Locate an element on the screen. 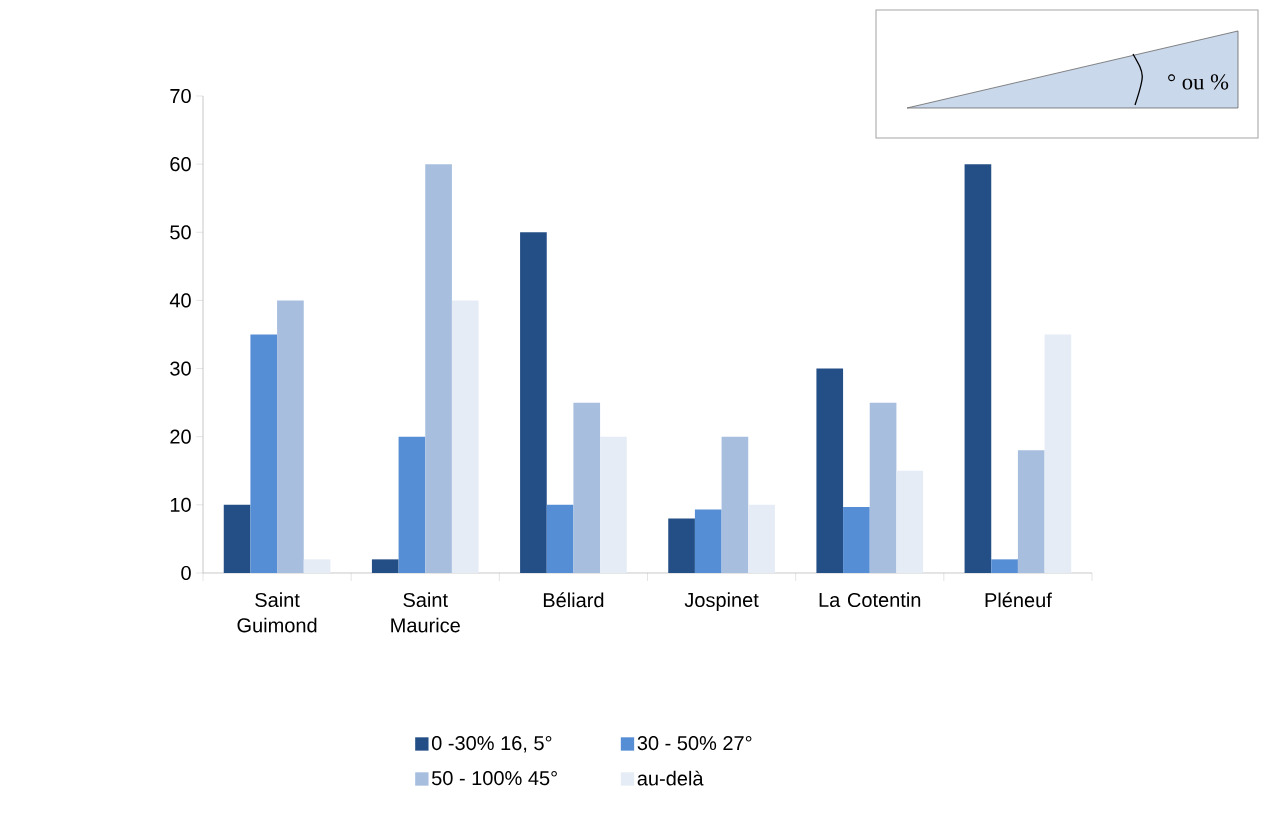 The image size is (1268, 823). y-tick-label: 70 is located at coordinates (180, 96).